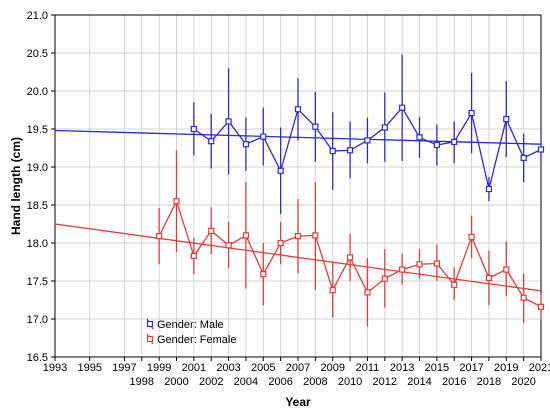 The image size is (550, 414). I want to click on y-tick-label: 19.5, so click(37, 130).